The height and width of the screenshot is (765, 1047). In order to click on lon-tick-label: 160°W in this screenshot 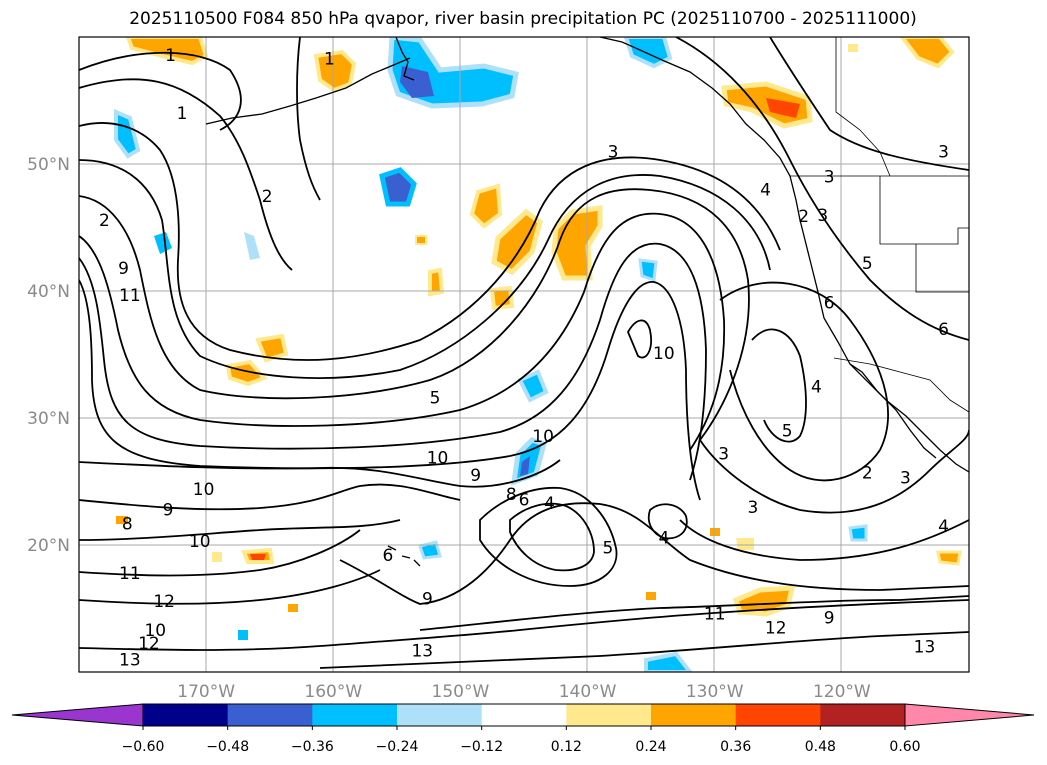, I will do `click(333, 692)`.